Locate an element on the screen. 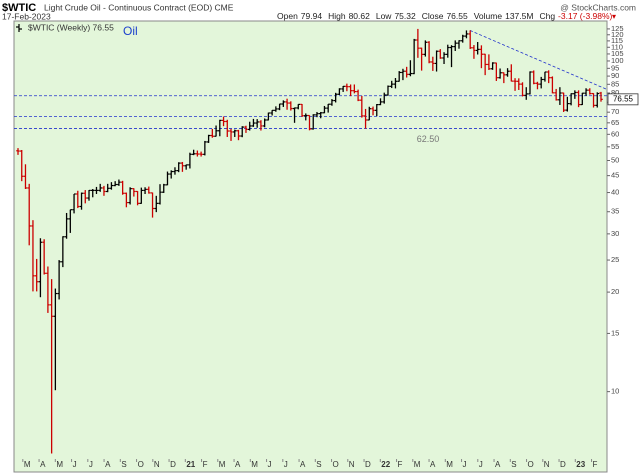 This screenshot has height=474, width=639. quote-label: Chg is located at coordinates (547, 16).